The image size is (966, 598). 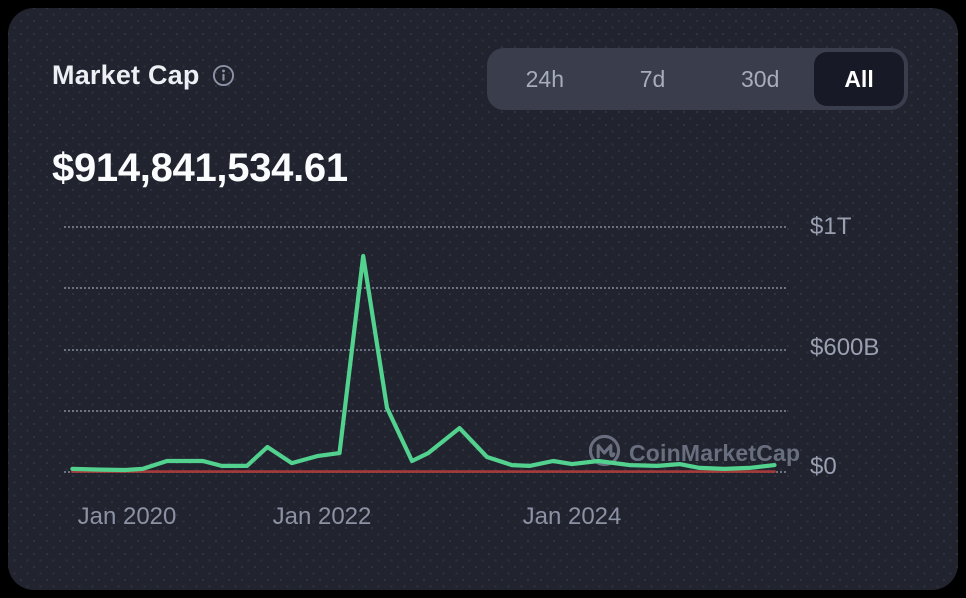 What do you see at coordinates (127, 516) in the screenshot?
I see `x-axis-tick-jan2020: Jan 2020` at bounding box center [127, 516].